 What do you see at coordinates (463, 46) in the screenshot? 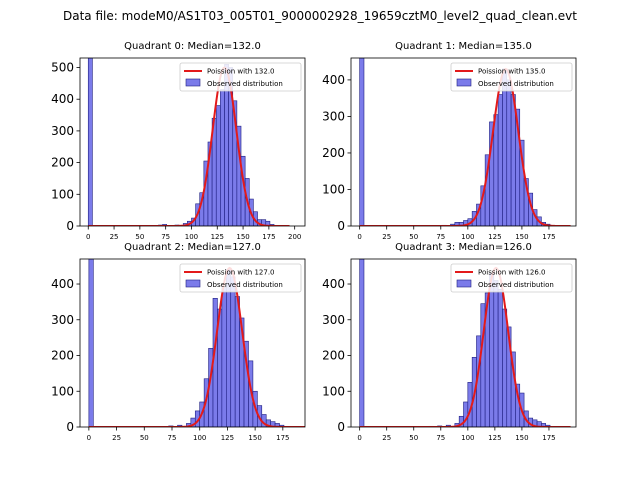
I see `quadrant-1-title: Quadrant 1: Median=135.0` at bounding box center [463, 46].